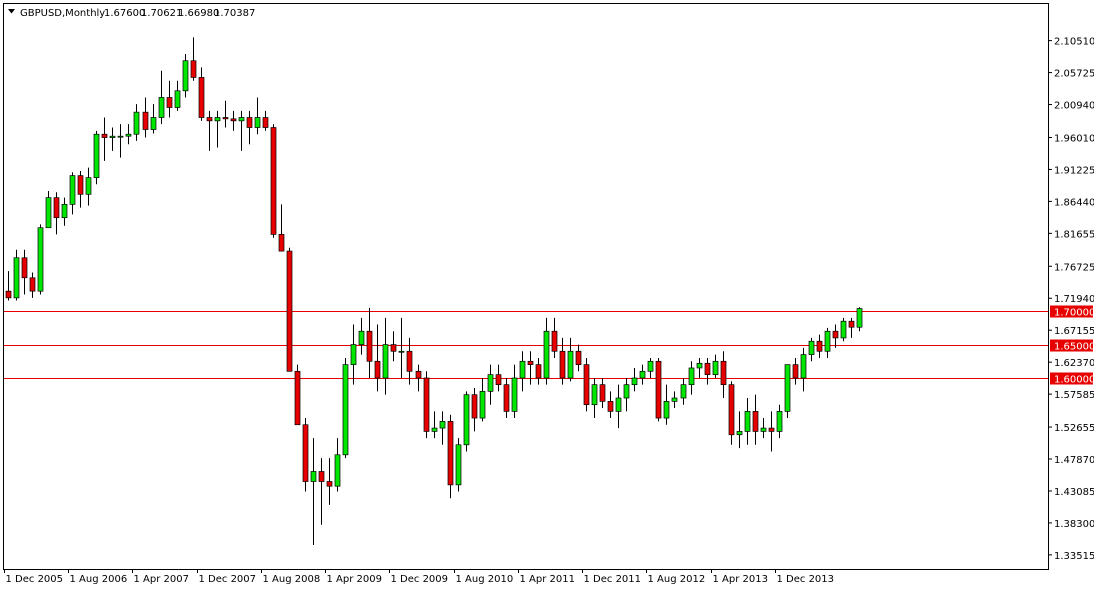 The height and width of the screenshot is (593, 1094). What do you see at coordinates (1074, 42) in the screenshot?
I see `y-tick-label: 2.10510` at bounding box center [1074, 42].